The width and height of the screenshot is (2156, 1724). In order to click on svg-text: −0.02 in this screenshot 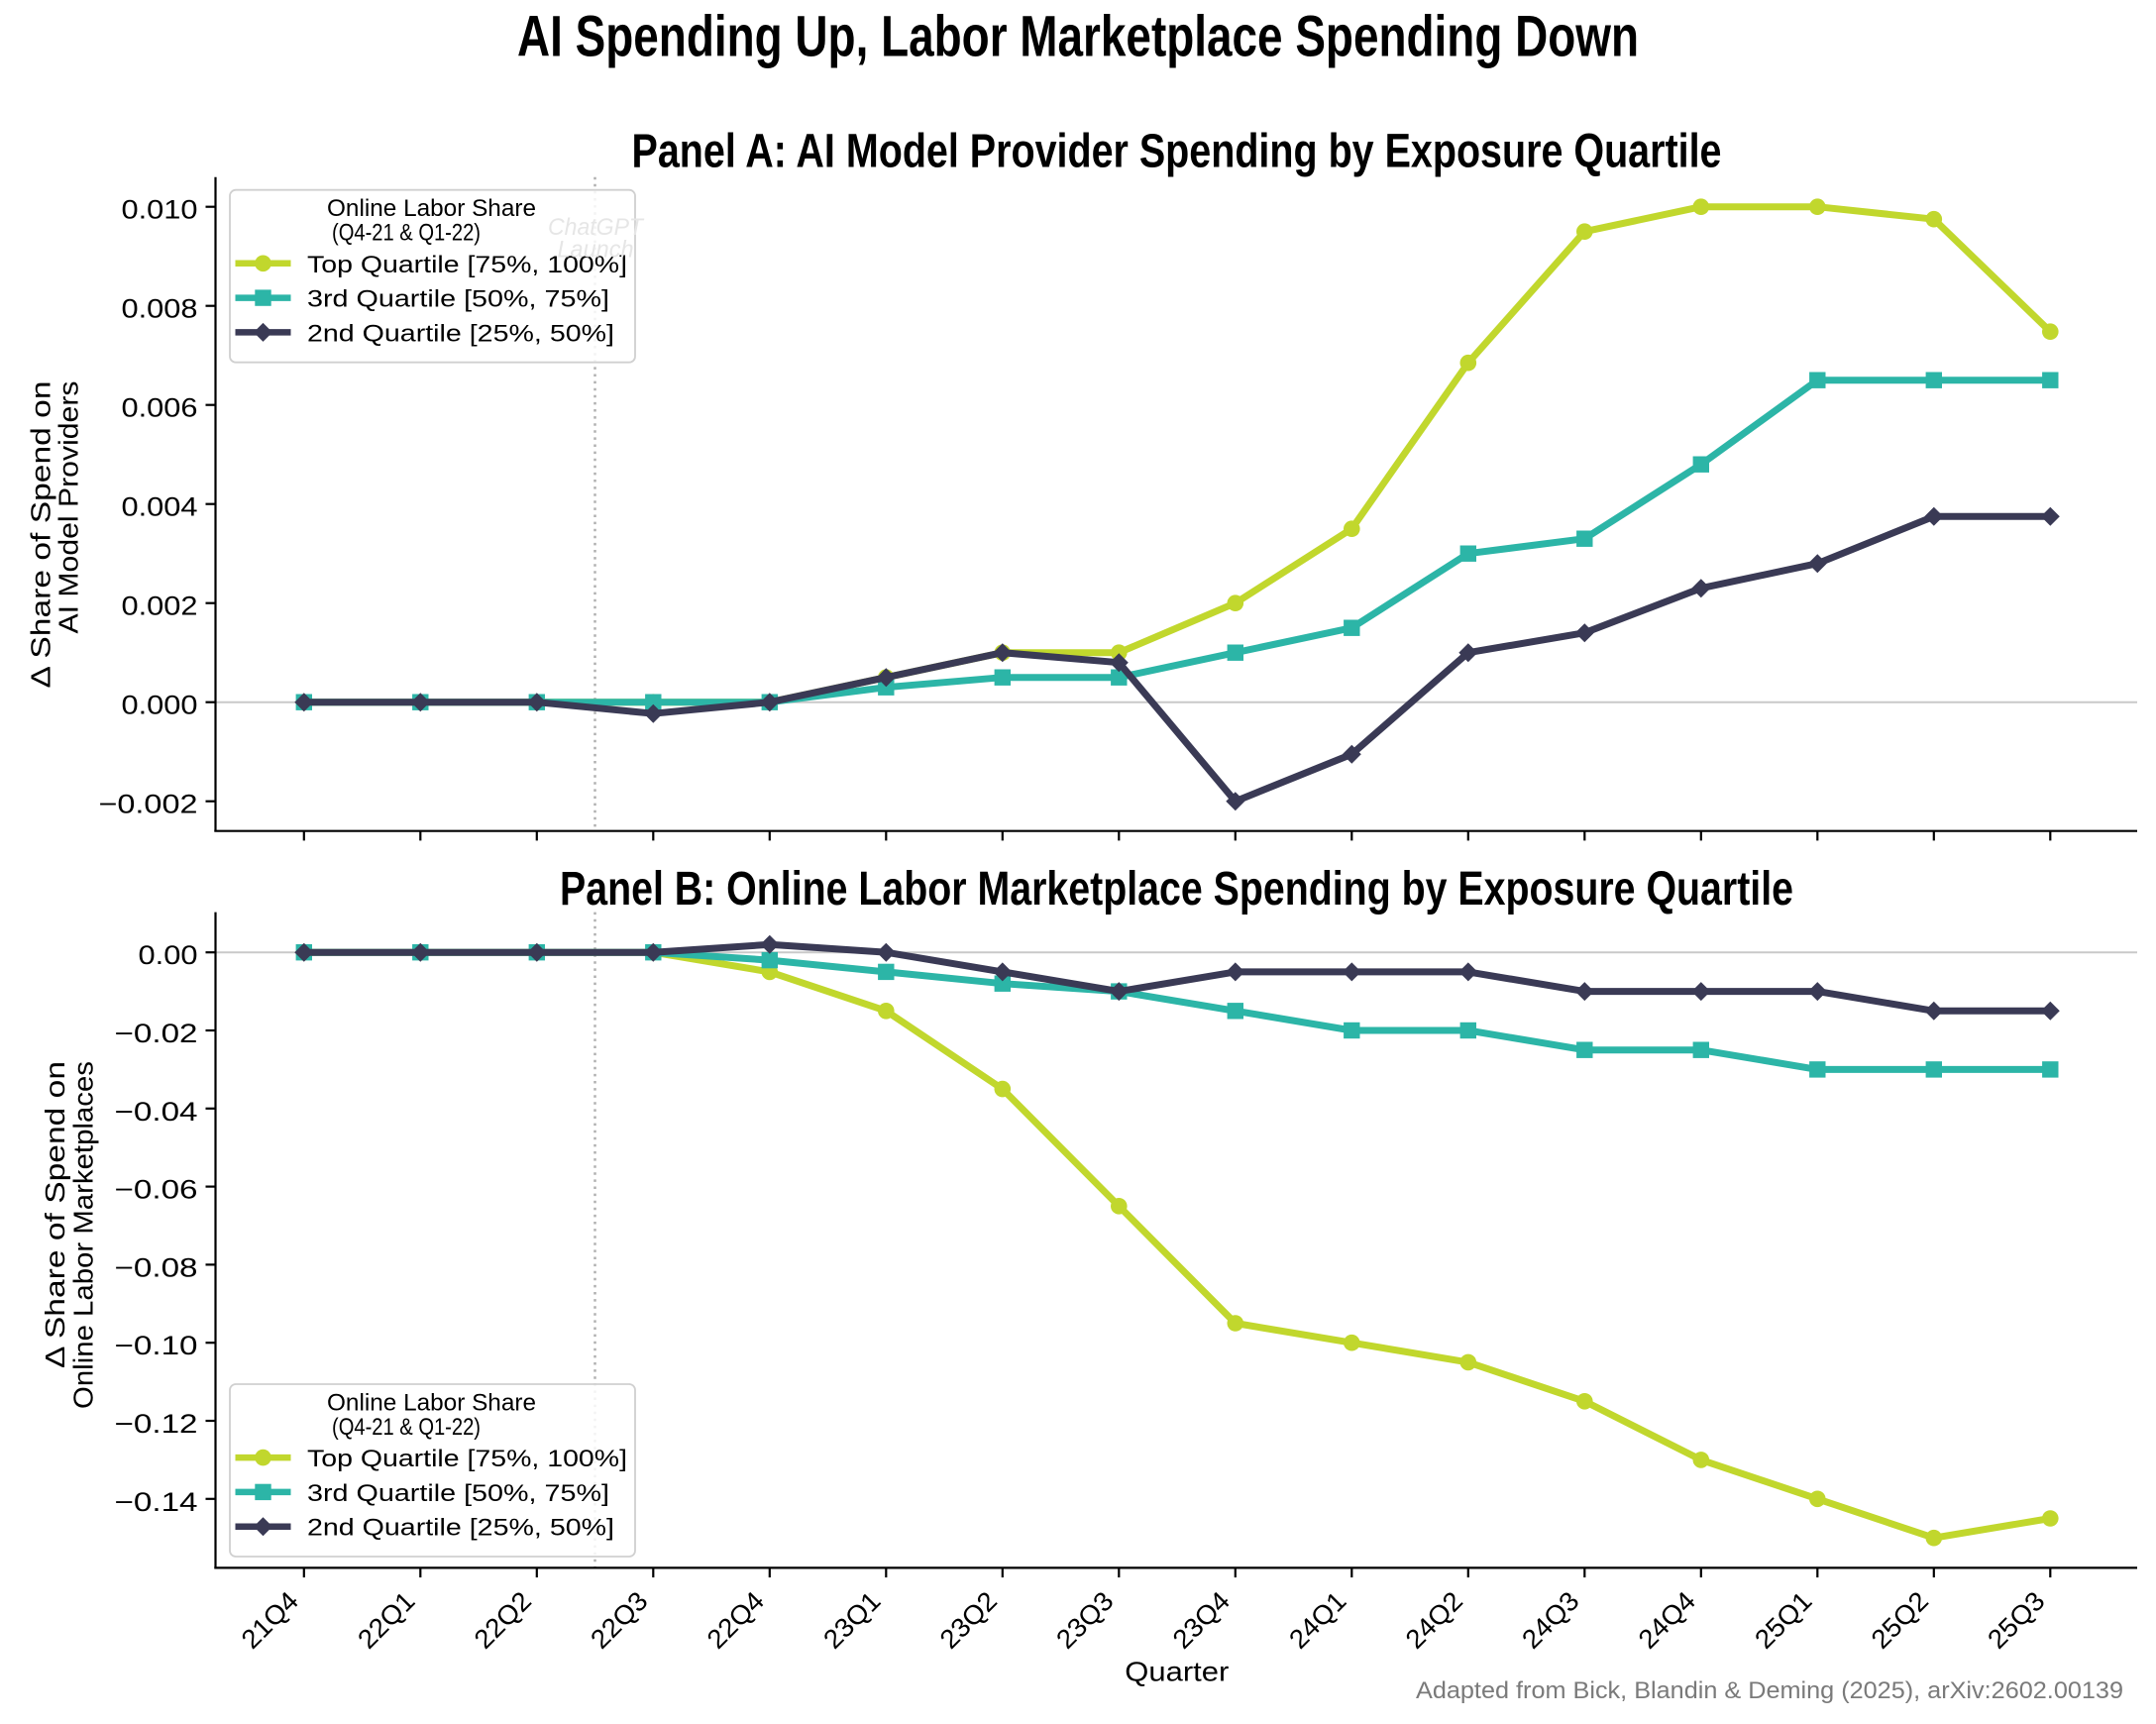, I will do `click(156, 1033)`.